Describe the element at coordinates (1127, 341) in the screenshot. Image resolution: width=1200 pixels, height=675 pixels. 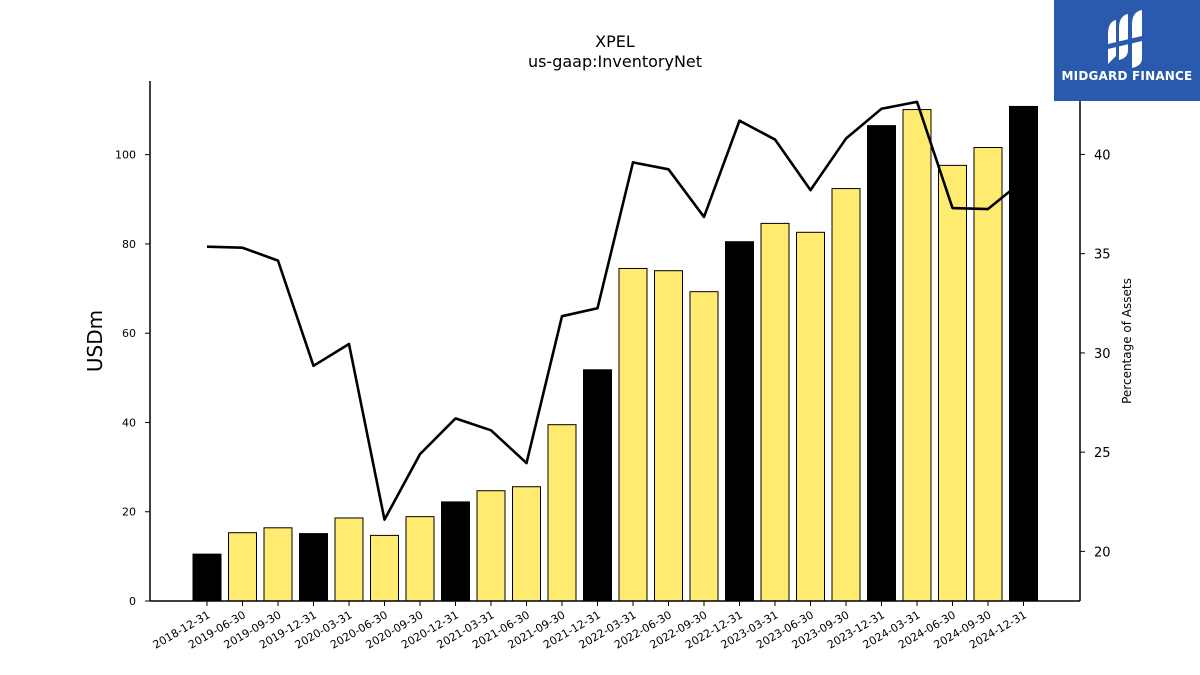
I see `y2-axis-label: Percentage of Assets` at that location.